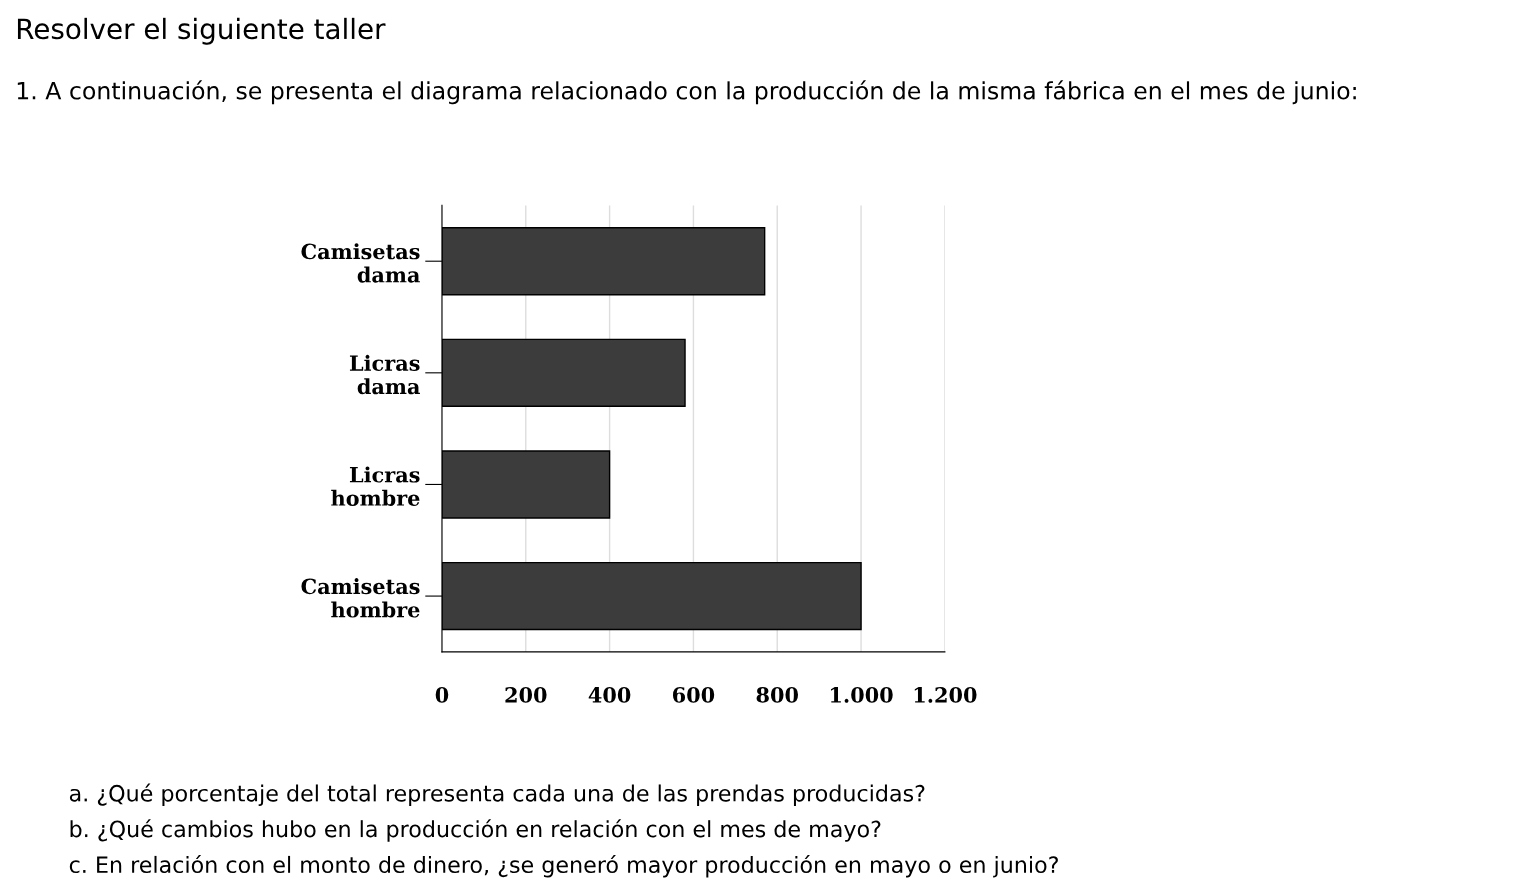 The width and height of the screenshot is (1524, 893). I want to click on x-tick-label: 200, so click(526, 694).